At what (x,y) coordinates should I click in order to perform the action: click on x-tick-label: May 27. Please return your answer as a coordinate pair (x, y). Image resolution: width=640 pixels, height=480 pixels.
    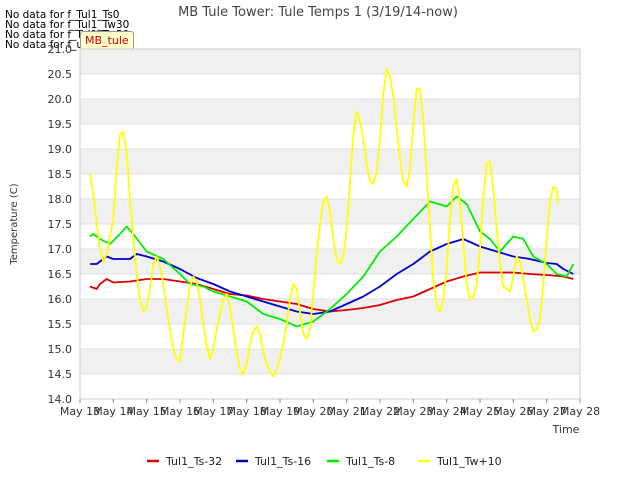
    Looking at the image, I should click on (547, 411).